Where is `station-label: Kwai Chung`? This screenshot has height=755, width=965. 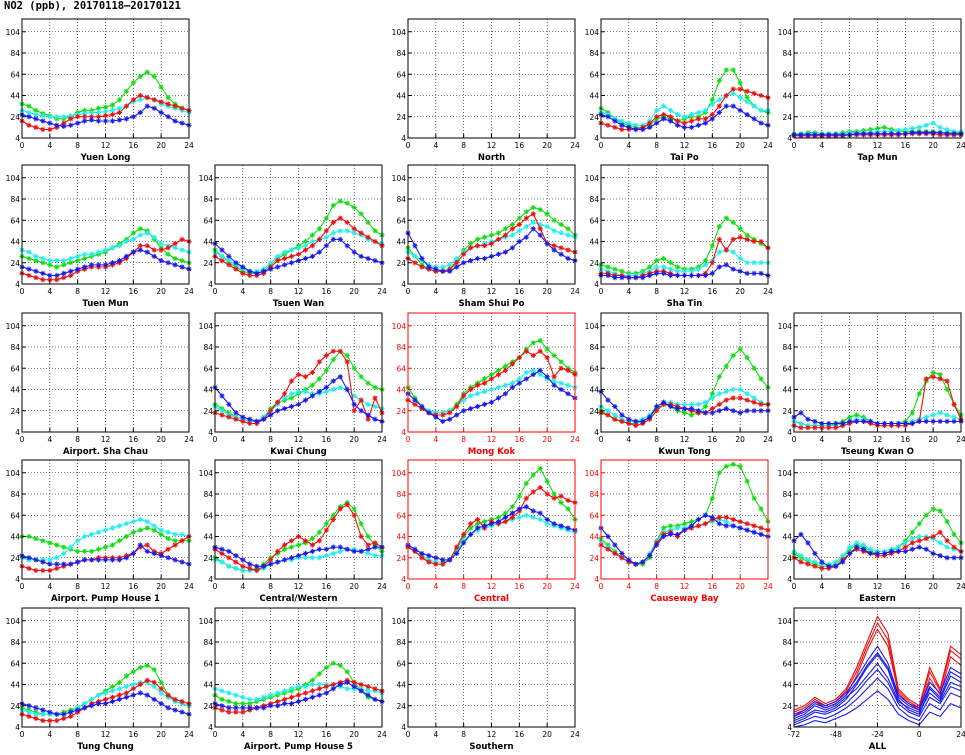
station-label: Kwai Chung is located at coordinates (298, 452).